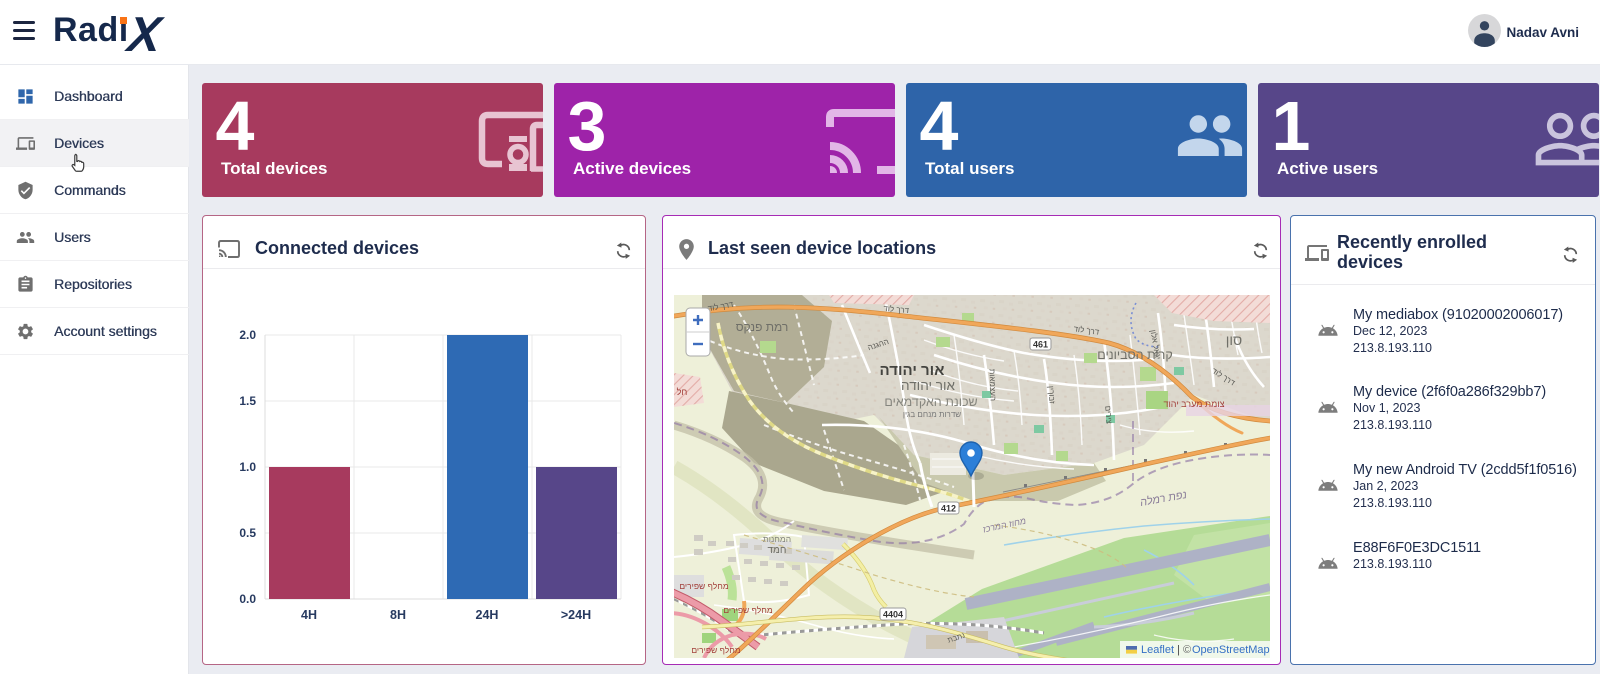  Describe the element at coordinates (247, 533) in the screenshot. I see `svg-text: 0.5` at that location.